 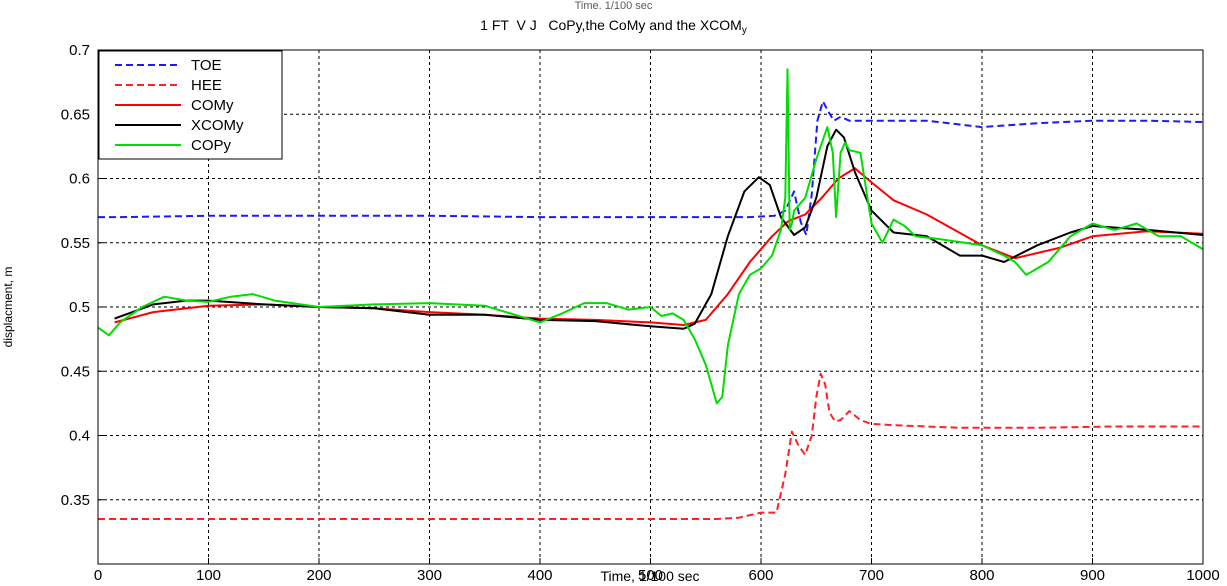 What do you see at coordinates (211, 145) in the screenshot?
I see `legend-label-copy: COPy` at bounding box center [211, 145].